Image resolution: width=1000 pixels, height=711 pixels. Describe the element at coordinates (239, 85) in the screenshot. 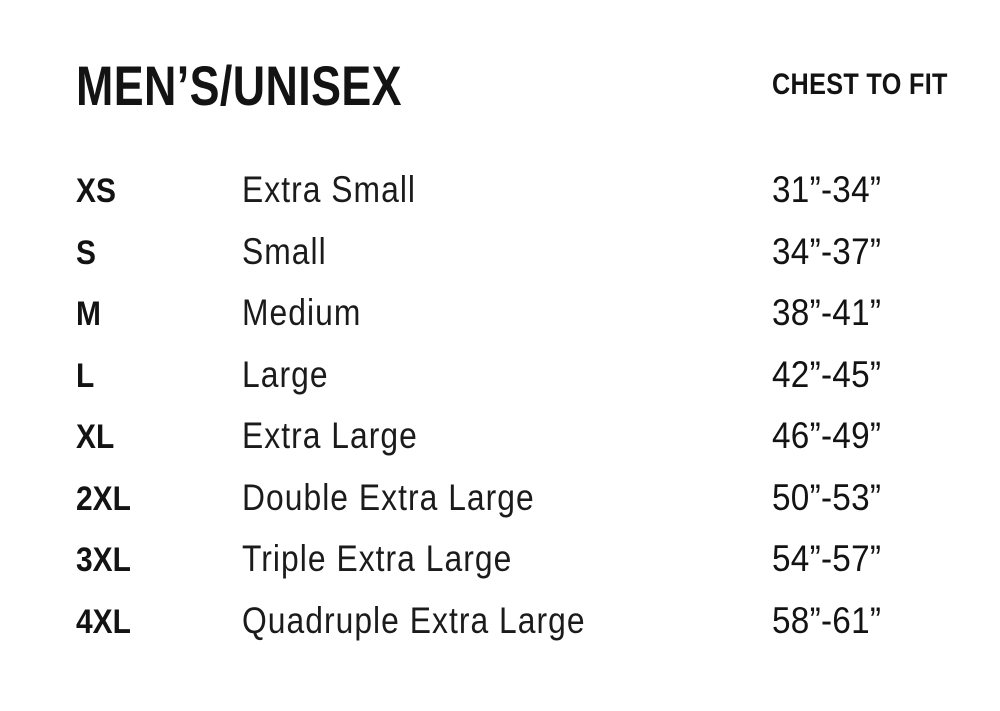

I see `page-title: MEN’S/UNISEX` at that location.